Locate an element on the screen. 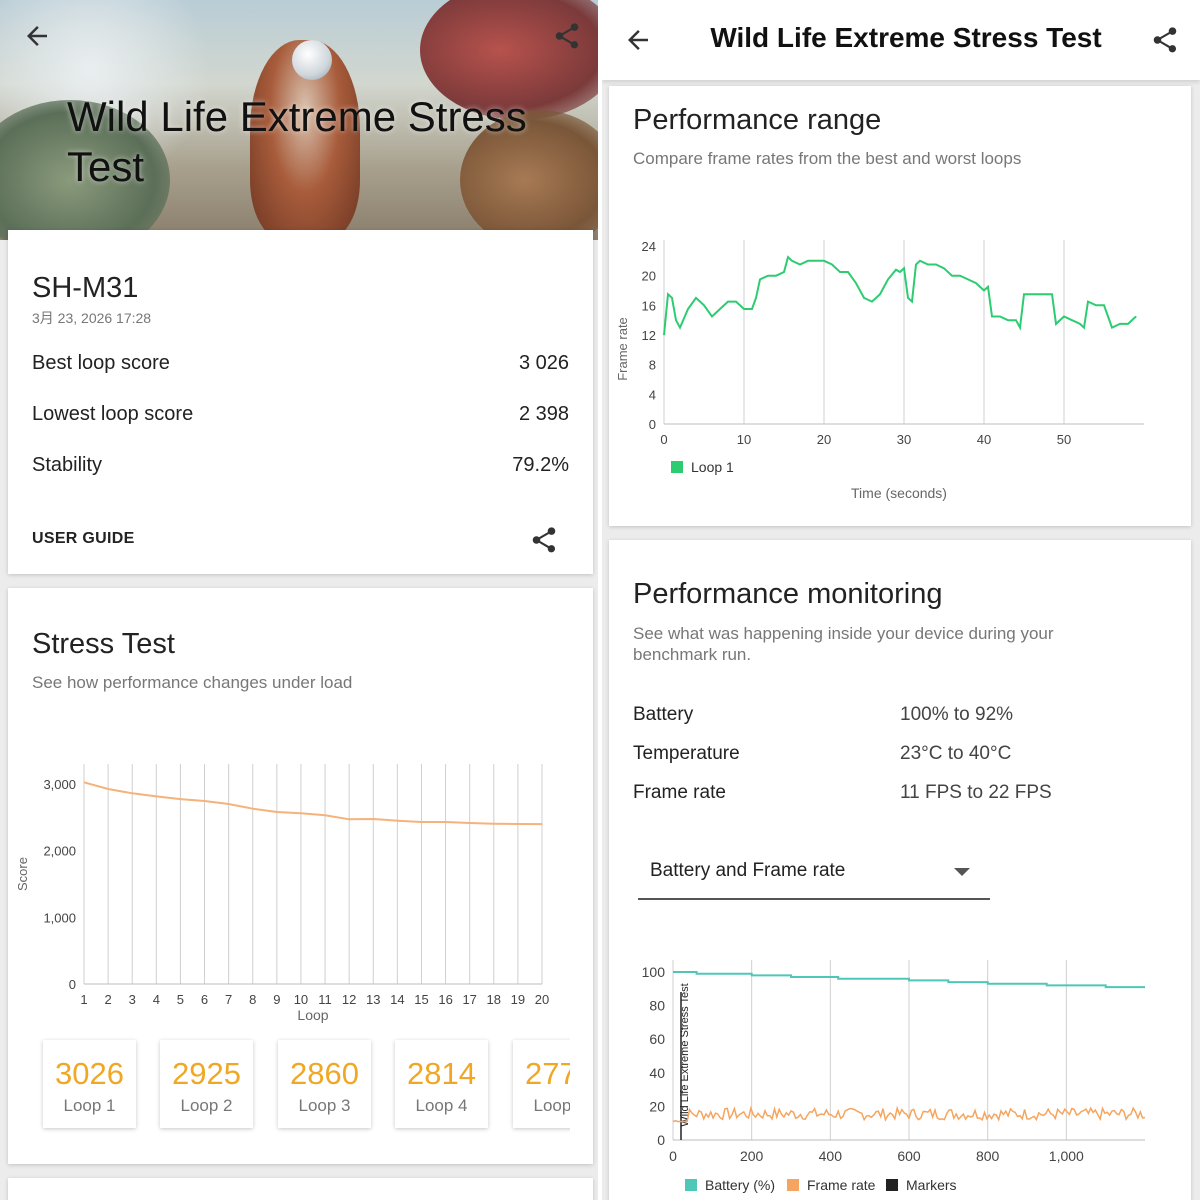 Image resolution: width=1200 pixels, height=1200 pixels. temperature-value: 23°C to 40°C is located at coordinates (956, 753).